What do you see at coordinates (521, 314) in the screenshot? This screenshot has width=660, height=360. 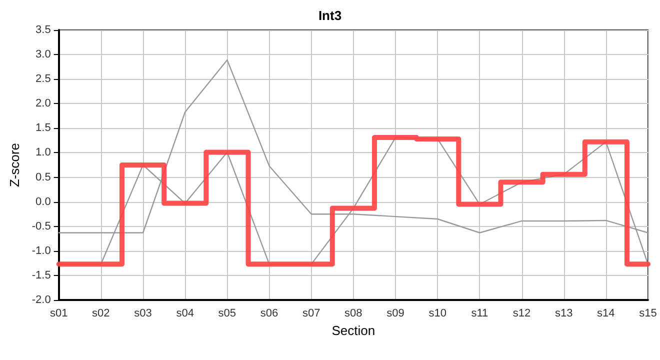 I see `x-tick-label: s12` at bounding box center [521, 314].